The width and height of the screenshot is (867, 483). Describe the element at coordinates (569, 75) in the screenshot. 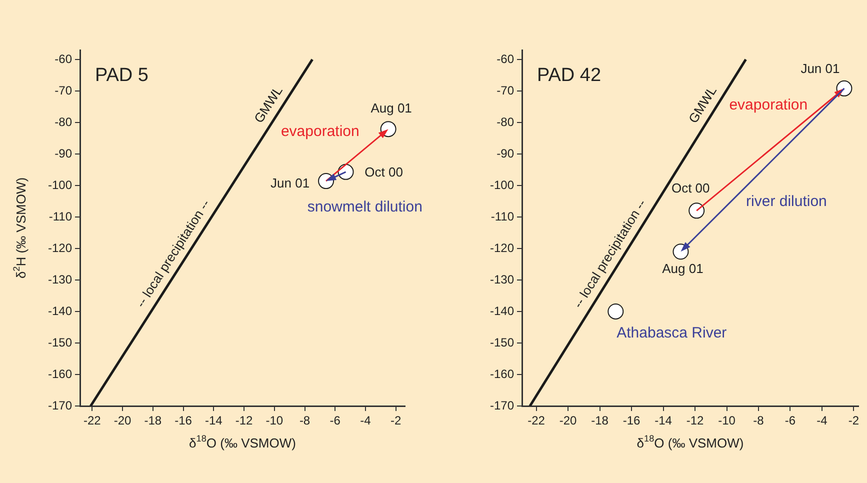

I see `text: PAD 42` at that location.